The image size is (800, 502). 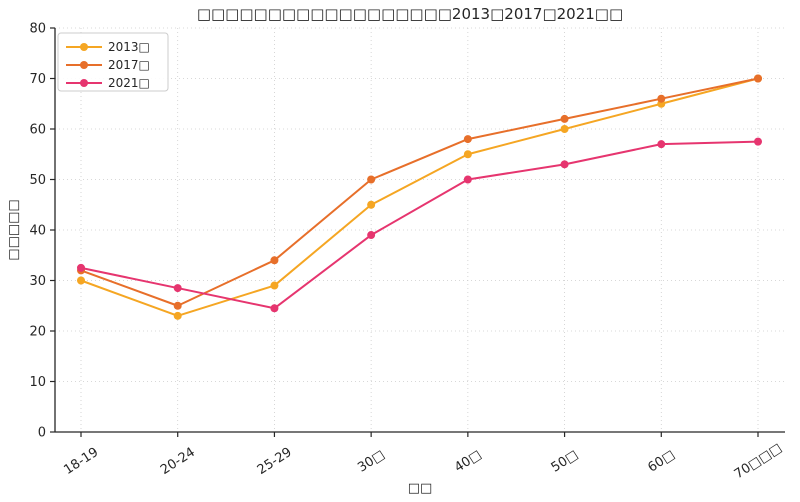 I want to click on x-tick-label: 70□□□, so click(x=758, y=462).